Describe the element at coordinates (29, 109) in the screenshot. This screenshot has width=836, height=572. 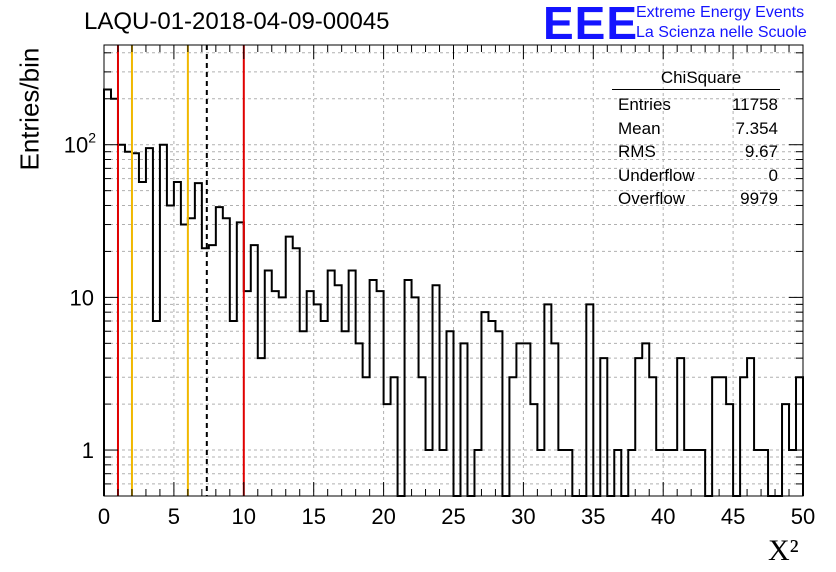
I see `y-axis-label: Entries/bin` at that location.